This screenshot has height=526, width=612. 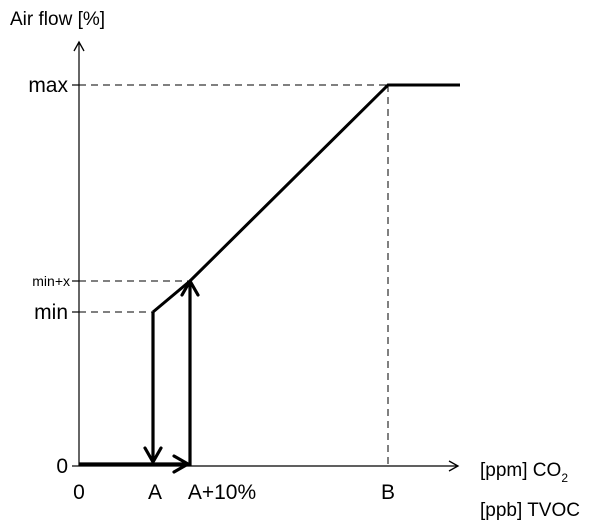 I want to click on x-axis-label-tvoc: [ppb] TVOC, so click(x=530, y=510).